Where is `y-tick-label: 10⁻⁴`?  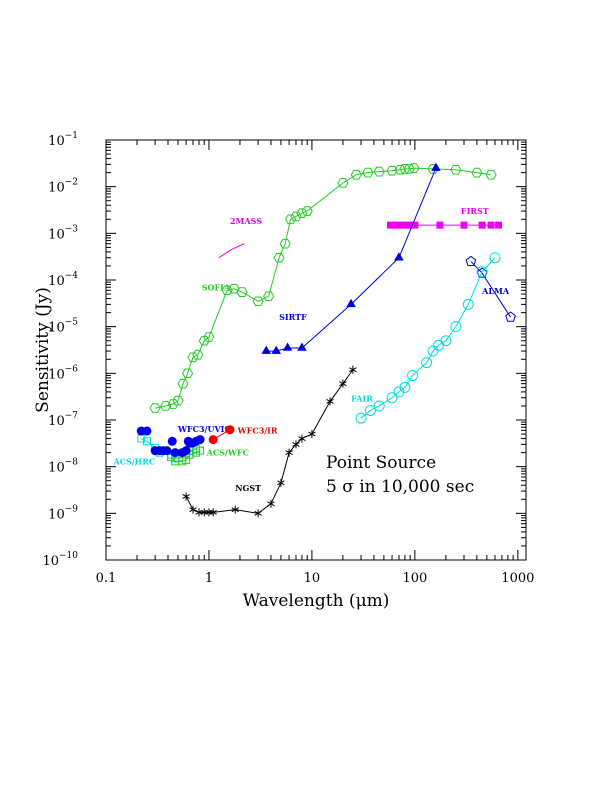
y-tick-label: 10⁻⁴ is located at coordinates (63, 280).